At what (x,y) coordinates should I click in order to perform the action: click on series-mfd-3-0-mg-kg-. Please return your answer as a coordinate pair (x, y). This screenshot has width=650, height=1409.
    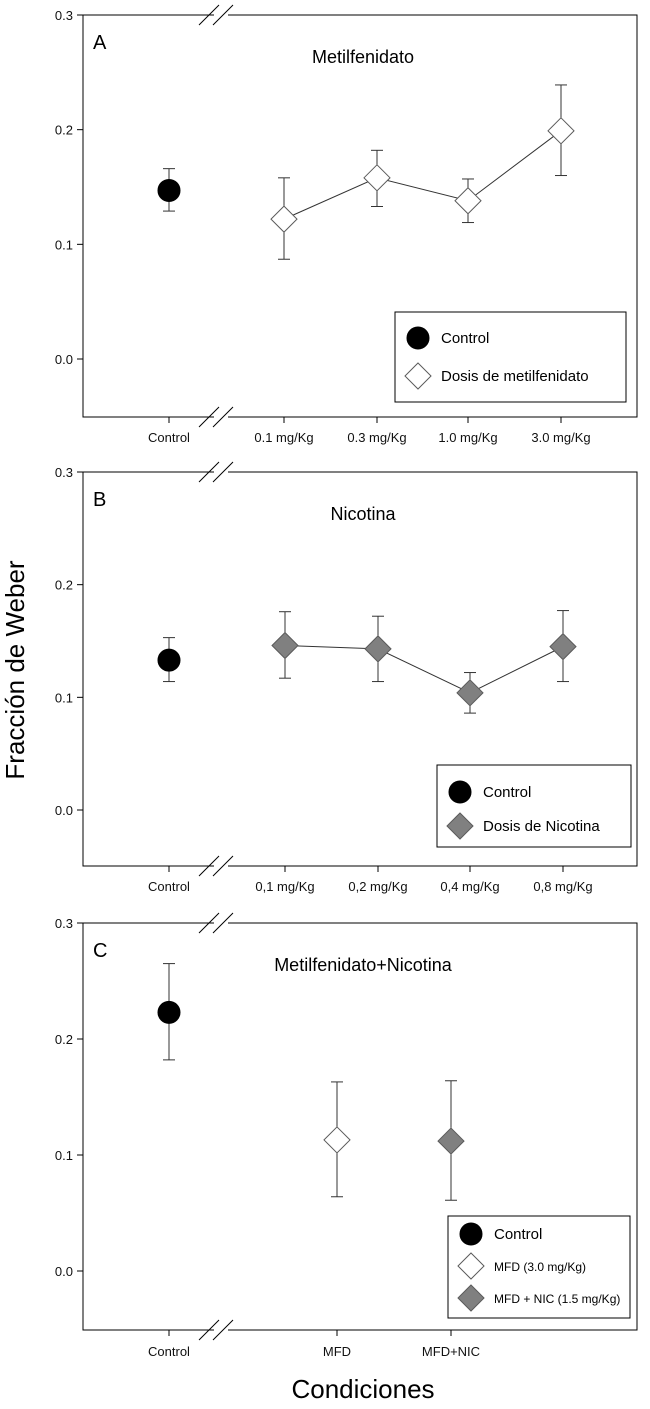
    Looking at the image, I should click on (337, 1139).